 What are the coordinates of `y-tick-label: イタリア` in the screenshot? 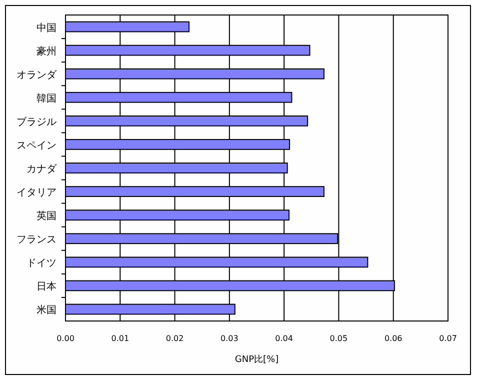 It's located at (36, 193).